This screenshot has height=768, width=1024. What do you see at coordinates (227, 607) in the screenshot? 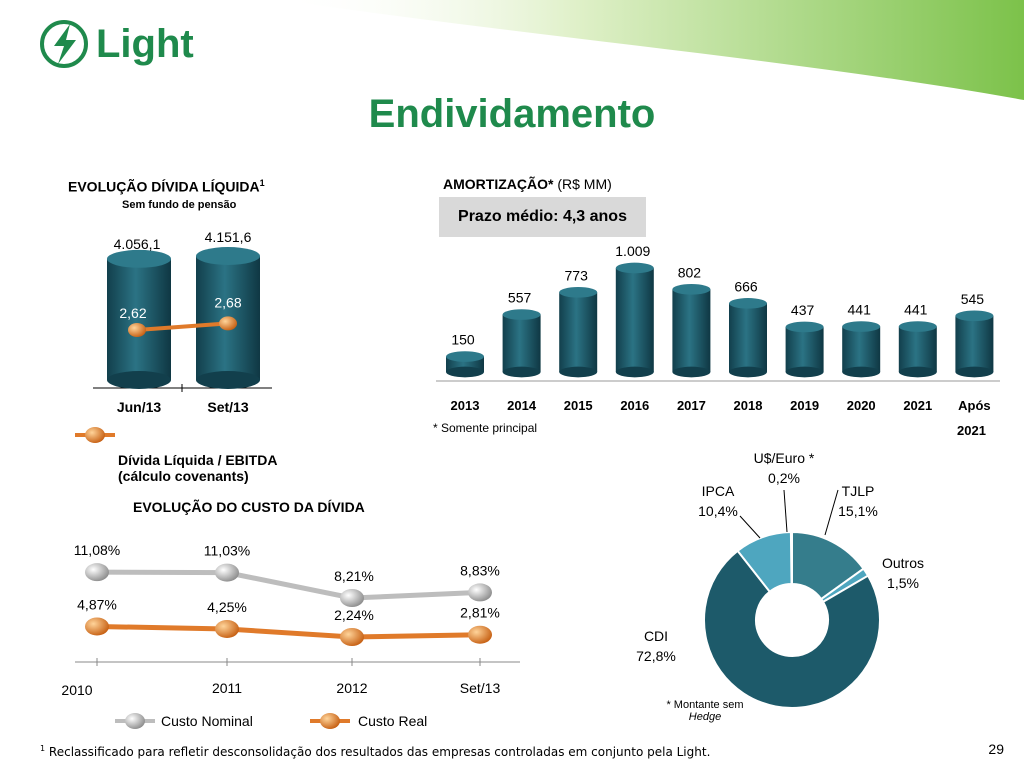
I see `real-label: 4,25%` at bounding box center [227, 607].